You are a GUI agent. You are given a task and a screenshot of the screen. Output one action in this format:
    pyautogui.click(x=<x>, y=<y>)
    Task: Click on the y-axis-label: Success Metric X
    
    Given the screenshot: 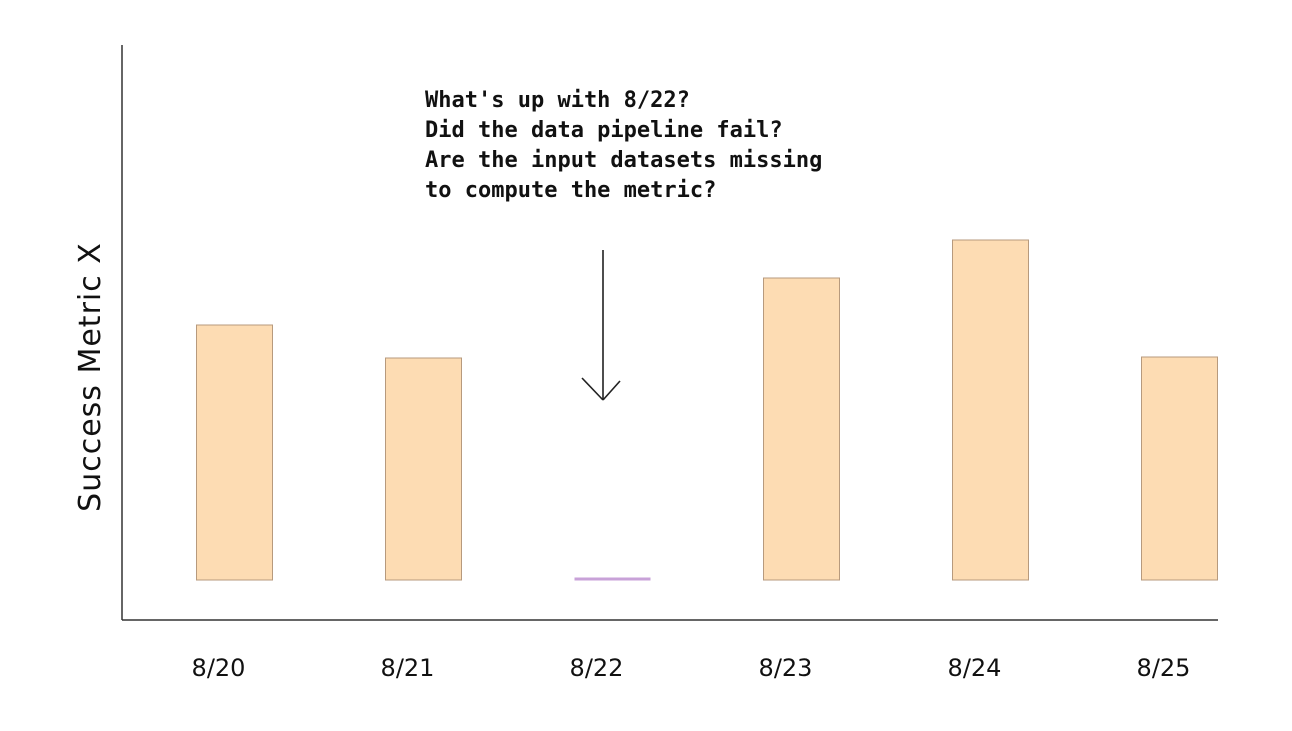 What is the action you would take?
    pyautogui.click(x=90, y=377)
    